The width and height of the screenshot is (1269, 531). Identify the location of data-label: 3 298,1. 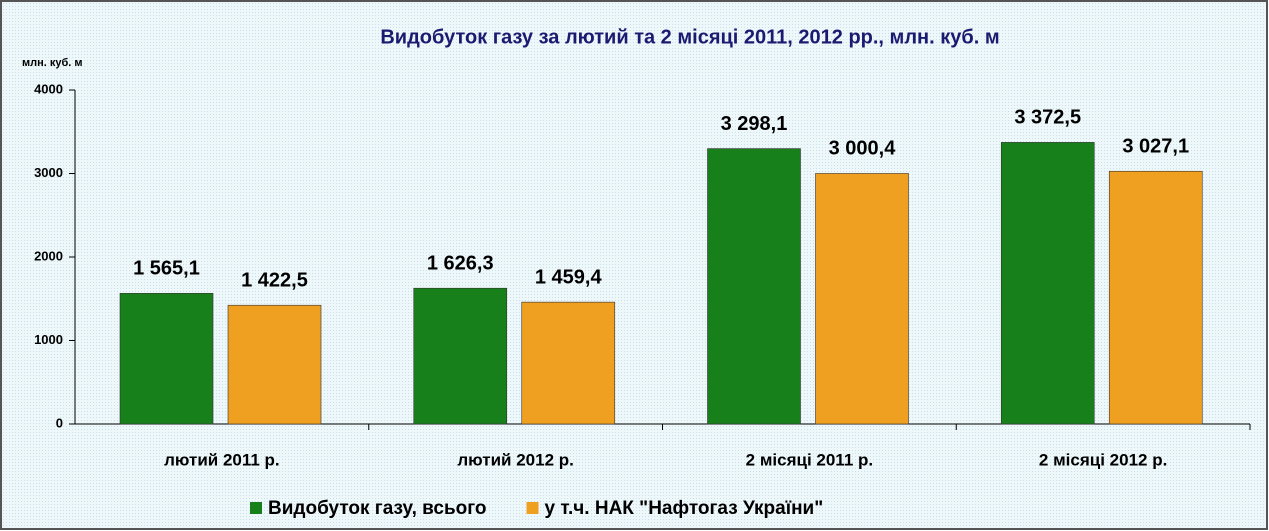
(754, 124).